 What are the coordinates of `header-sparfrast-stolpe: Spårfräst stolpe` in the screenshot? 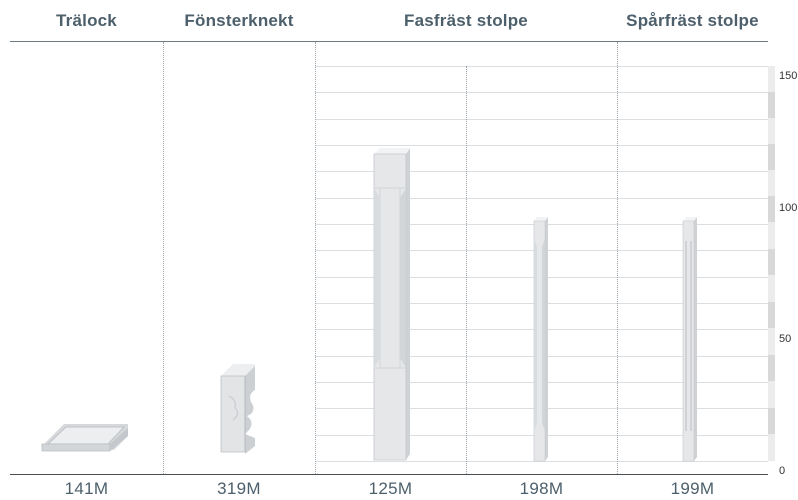 It's located at (692, 20).